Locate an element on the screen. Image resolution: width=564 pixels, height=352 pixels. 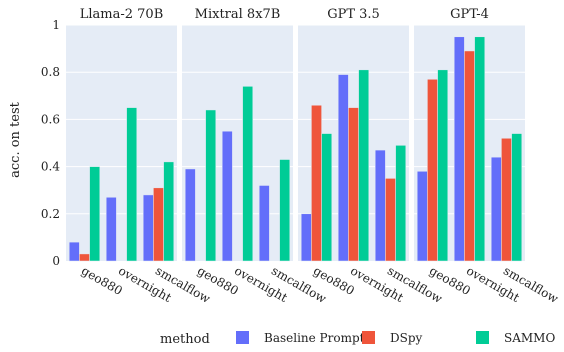
legend-label-sammo: SAMMO is located at coordinates (529, 338).